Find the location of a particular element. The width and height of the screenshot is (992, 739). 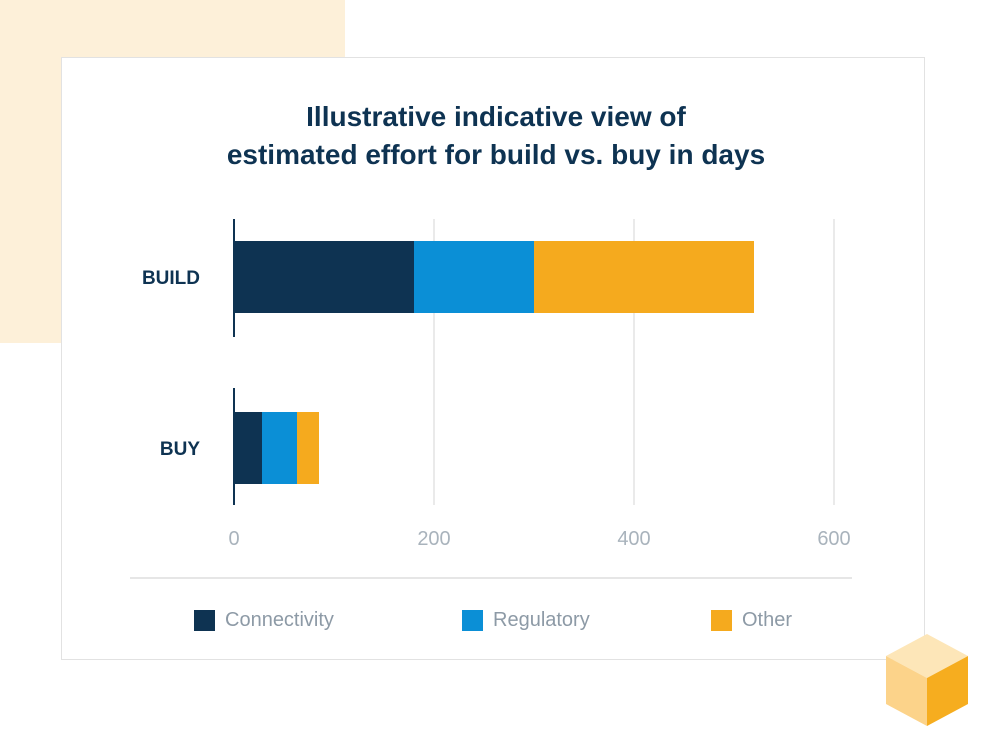

x-tick-label-400: 400 is located at coordinates (633, 539).